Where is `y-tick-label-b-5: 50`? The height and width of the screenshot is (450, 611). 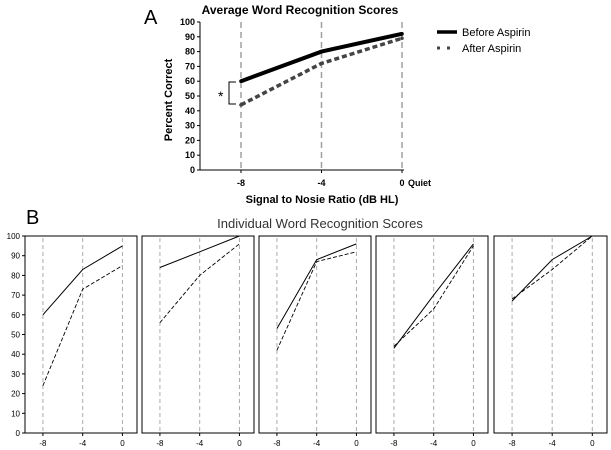
y-tick-label-b-5: 50 is located at coordinates (15, 335).